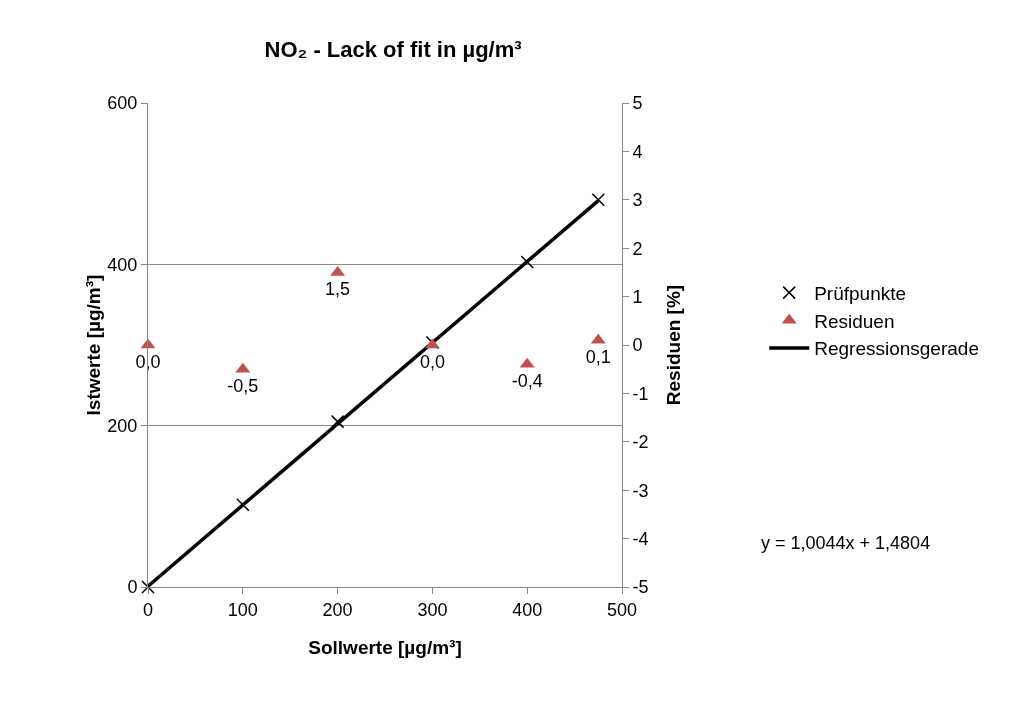  What do you see at coordinates (122, 264) in the screenshot?
I see `y-tick-label: 400` at bounding box center [122, 264].